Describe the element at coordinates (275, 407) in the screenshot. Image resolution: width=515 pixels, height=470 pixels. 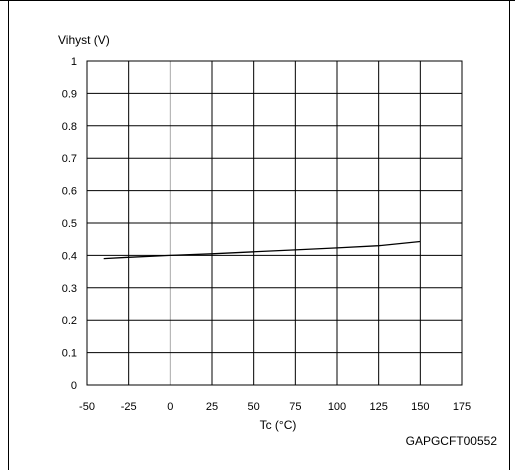
I see `x-tick-labels: -50 -25 0 25 50 75 100 125 150 175` at that location.